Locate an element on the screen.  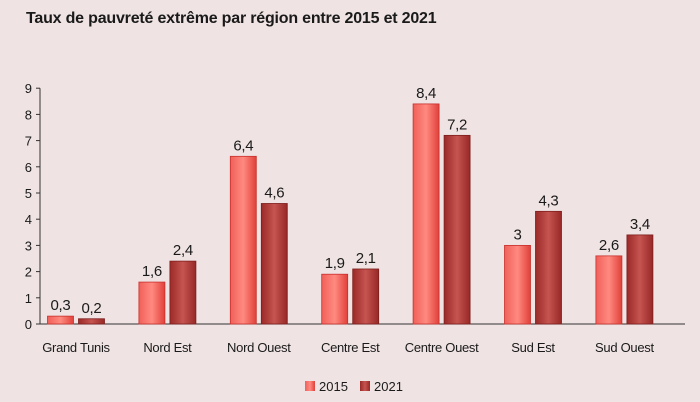
x-category-label: Centre Ouest is located at coordinates (442, 347).